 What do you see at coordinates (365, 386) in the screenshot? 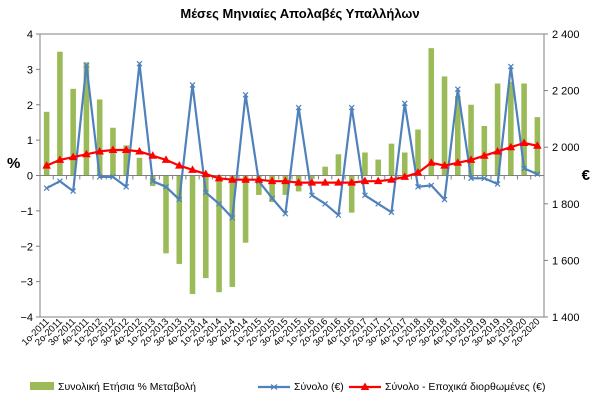
I see `legend-marker` at bounding box center [365, 386].